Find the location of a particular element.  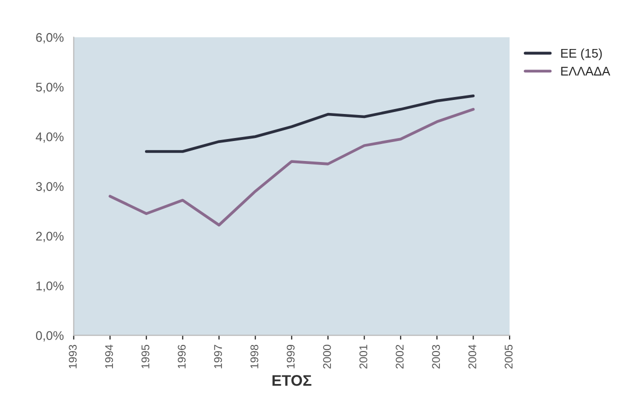

x-tick-label: 1998 is located at coordinates (254, 356).